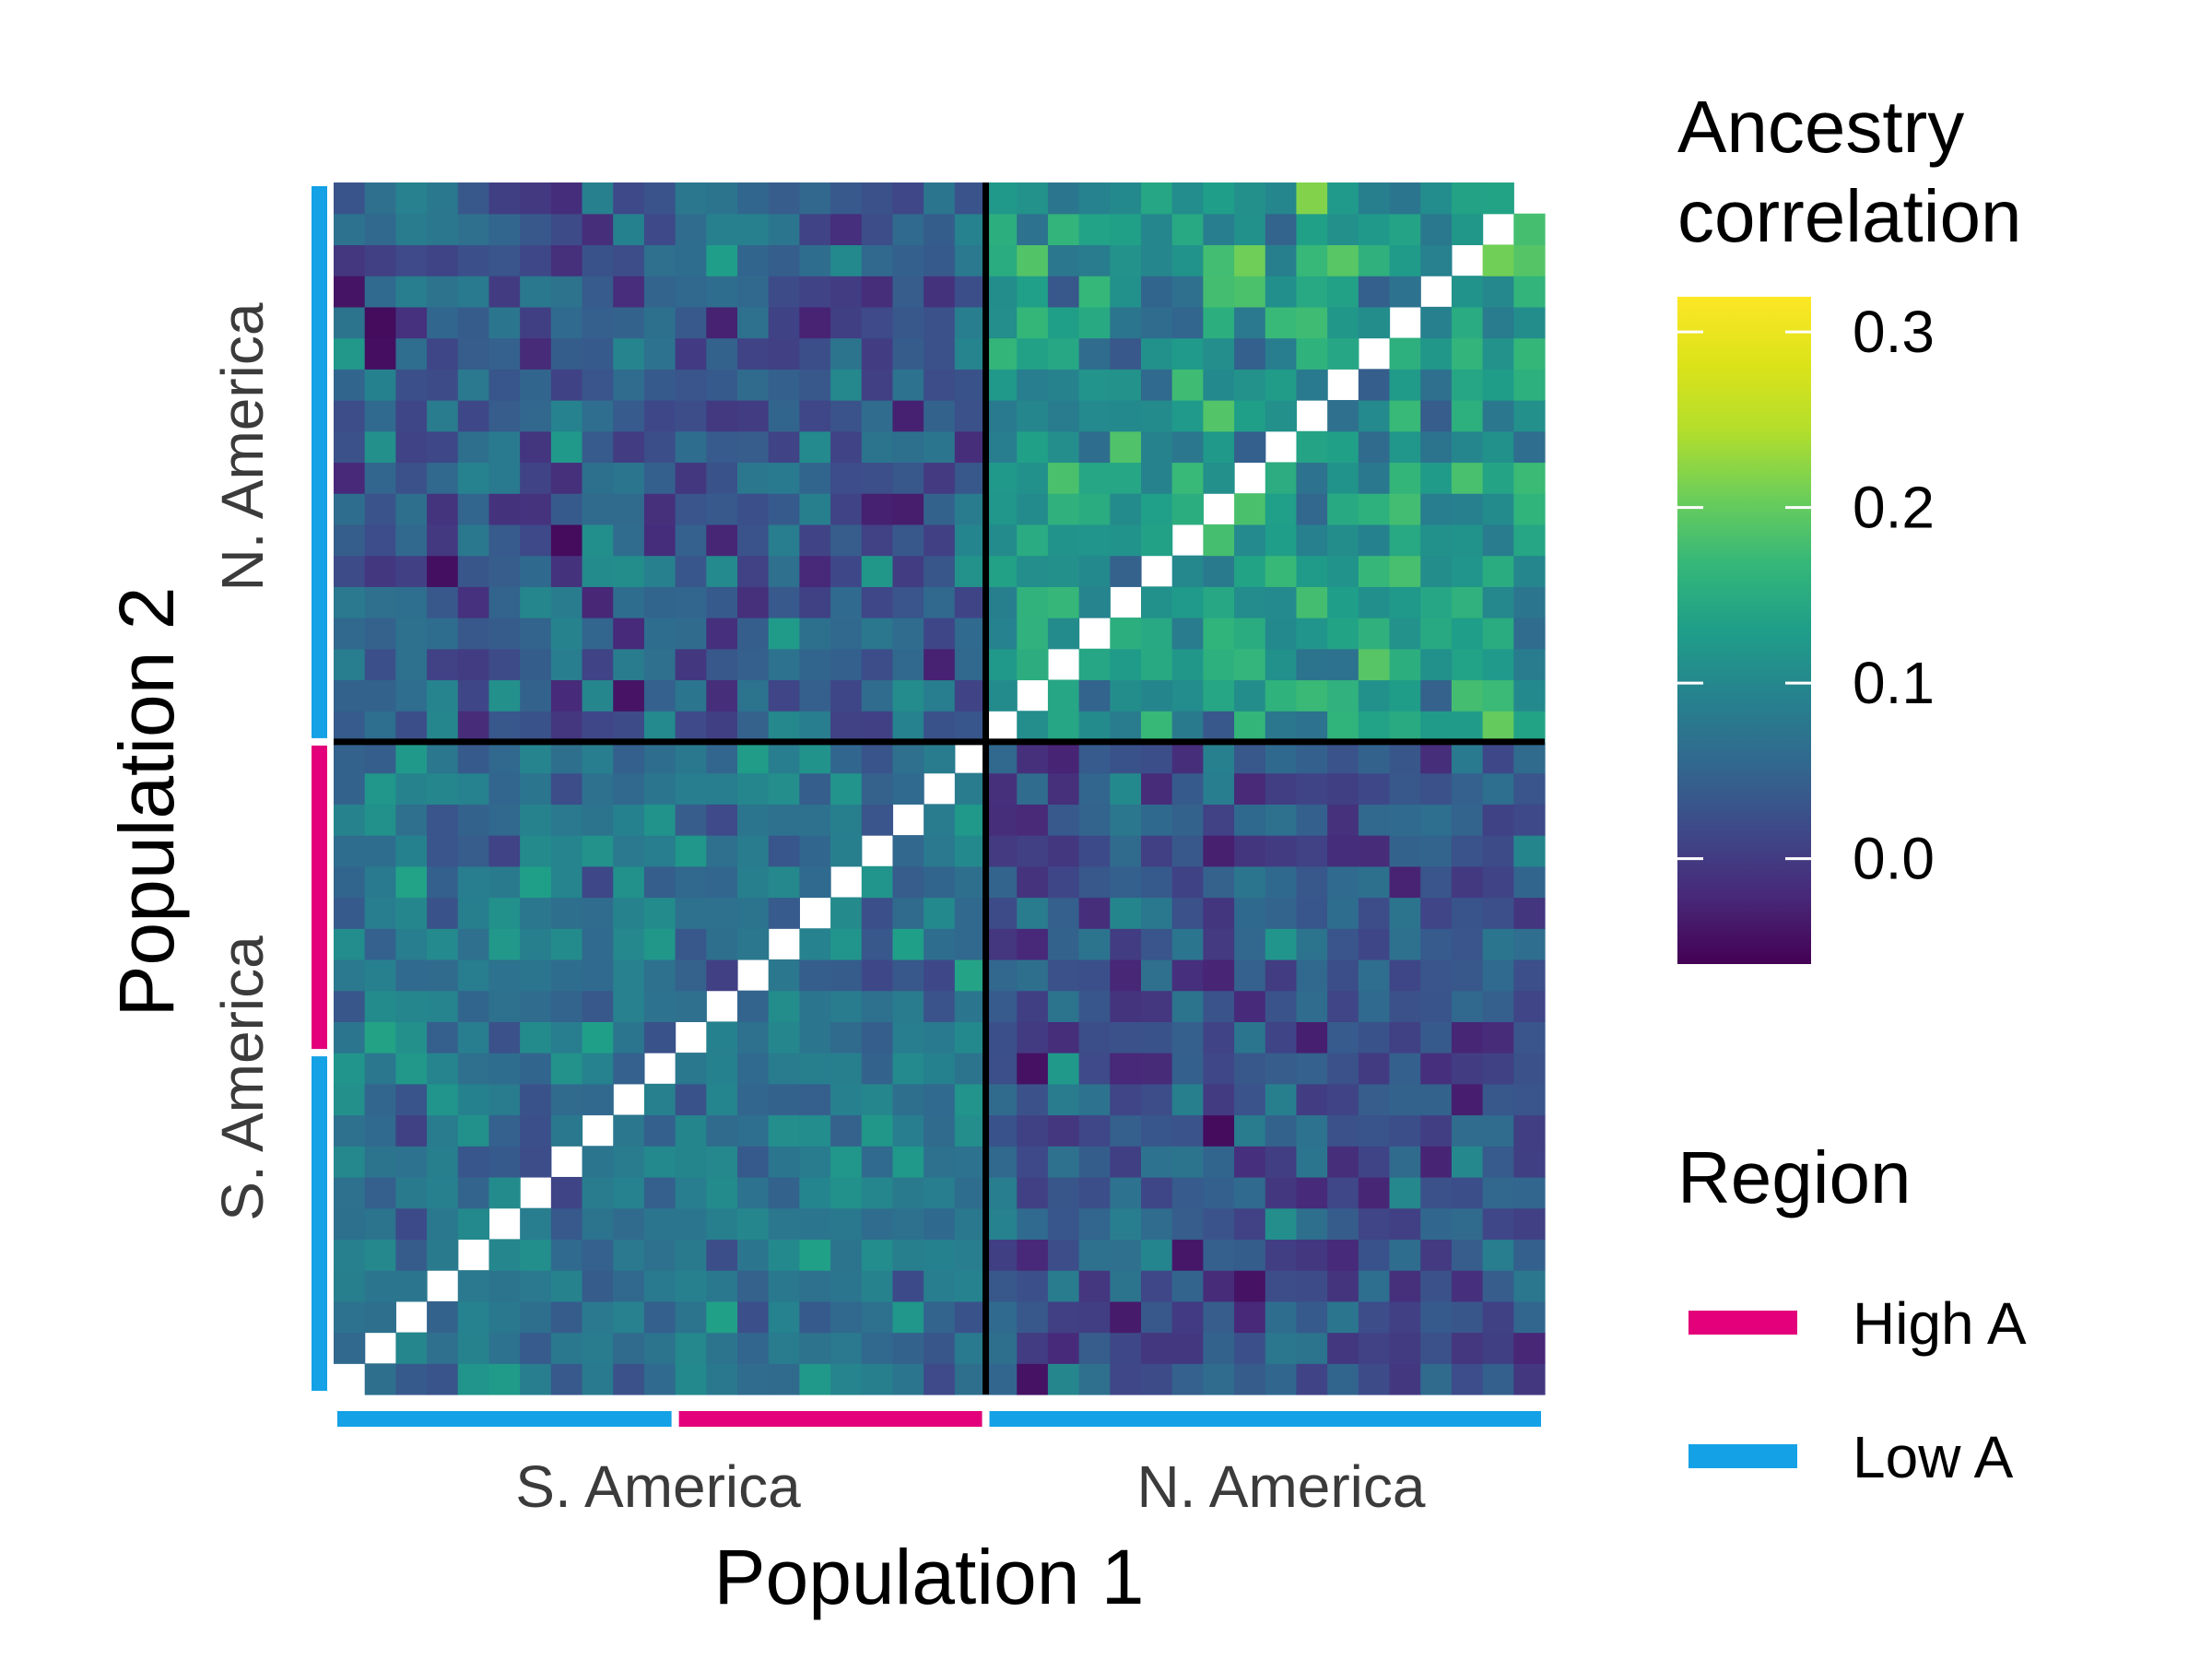 This screenshot has height=1659, width=2212. Describe the element at coordinates (1744, 630) in the screenshot. I see `colorbar` at that location.